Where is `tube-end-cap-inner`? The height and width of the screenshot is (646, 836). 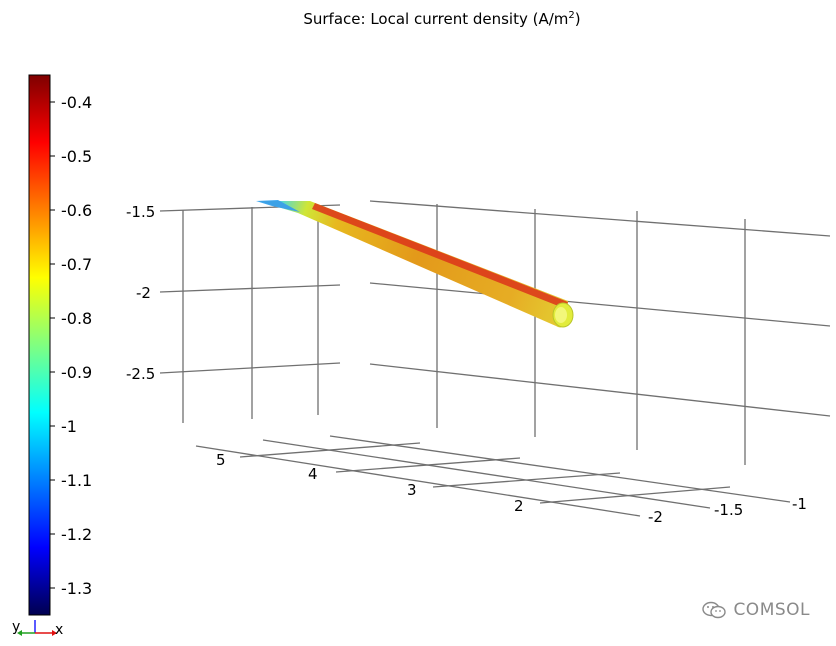 tube-end-cap-inner is located at coordinates (561, 315).